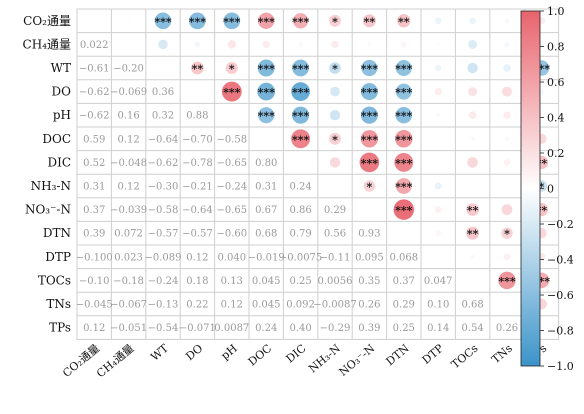 The height and width of the screenshot is (414, 584). I want to click on y-tick-label: DOC, so click(56, 139).